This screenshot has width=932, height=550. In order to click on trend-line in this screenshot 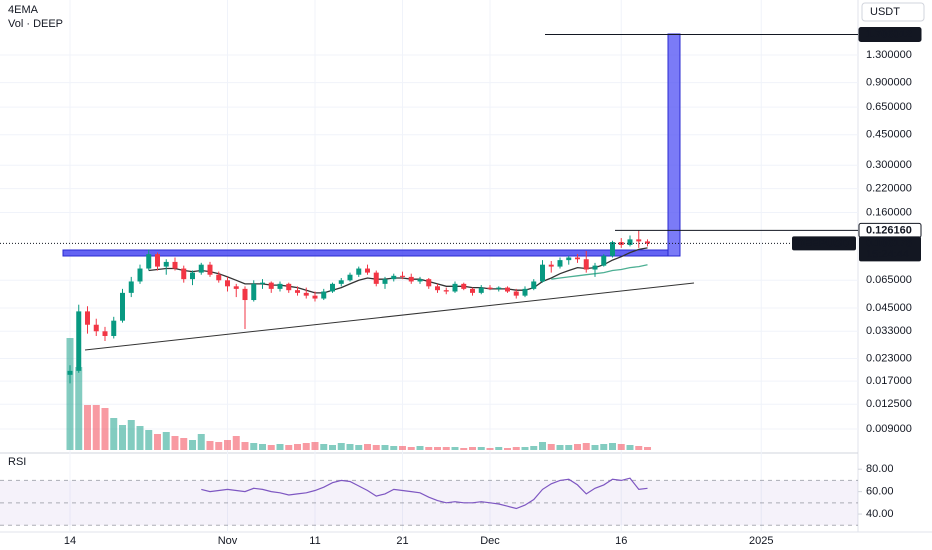, I will do `click(389, 316)`.